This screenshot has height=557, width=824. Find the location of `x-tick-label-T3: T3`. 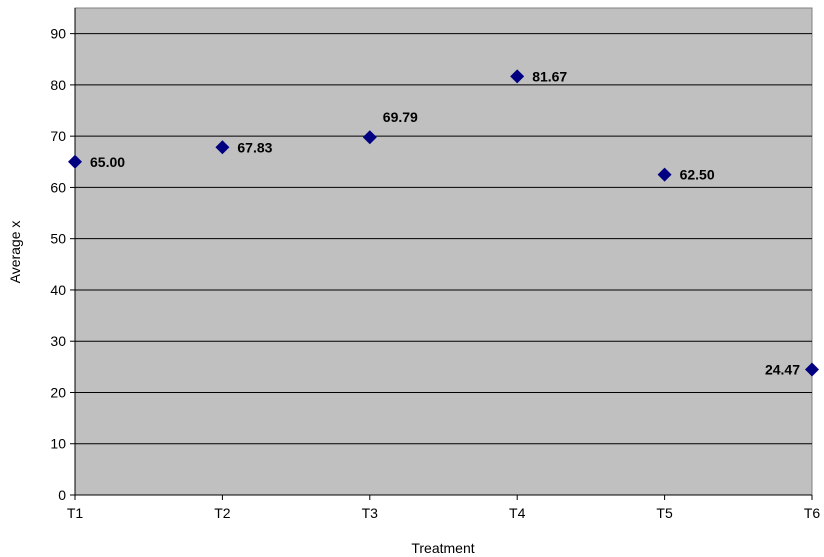

x-tick-label-T3: T3 is located at coordinates (370, 513).